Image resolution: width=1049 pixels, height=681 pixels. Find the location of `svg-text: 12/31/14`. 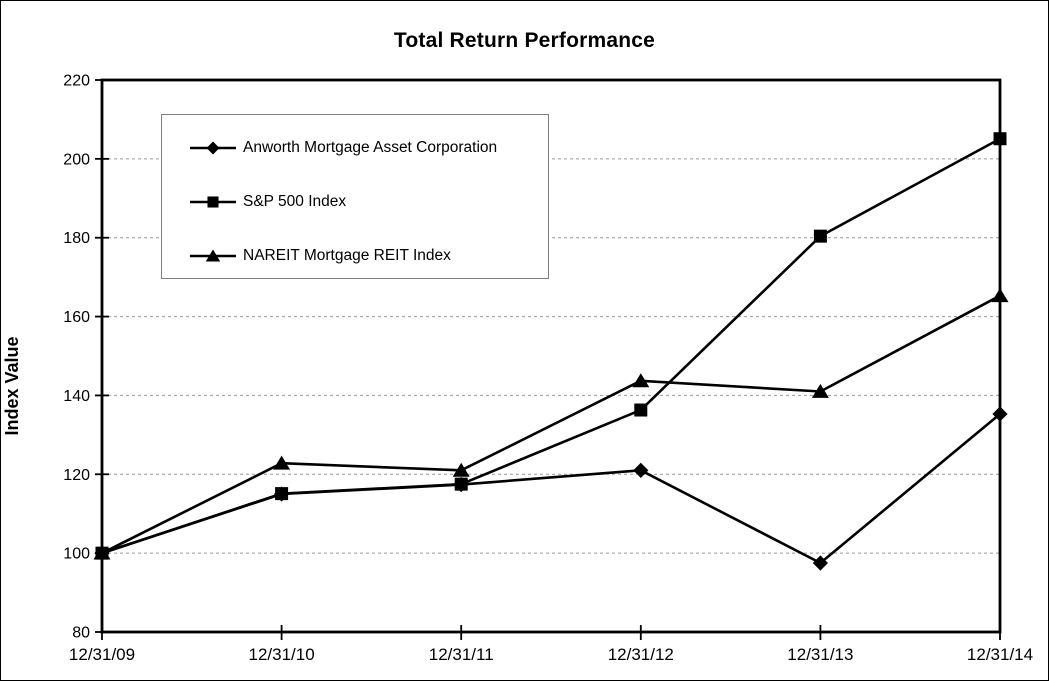

svg-text: 12/31/14 is located at coordinates (1000, 654).